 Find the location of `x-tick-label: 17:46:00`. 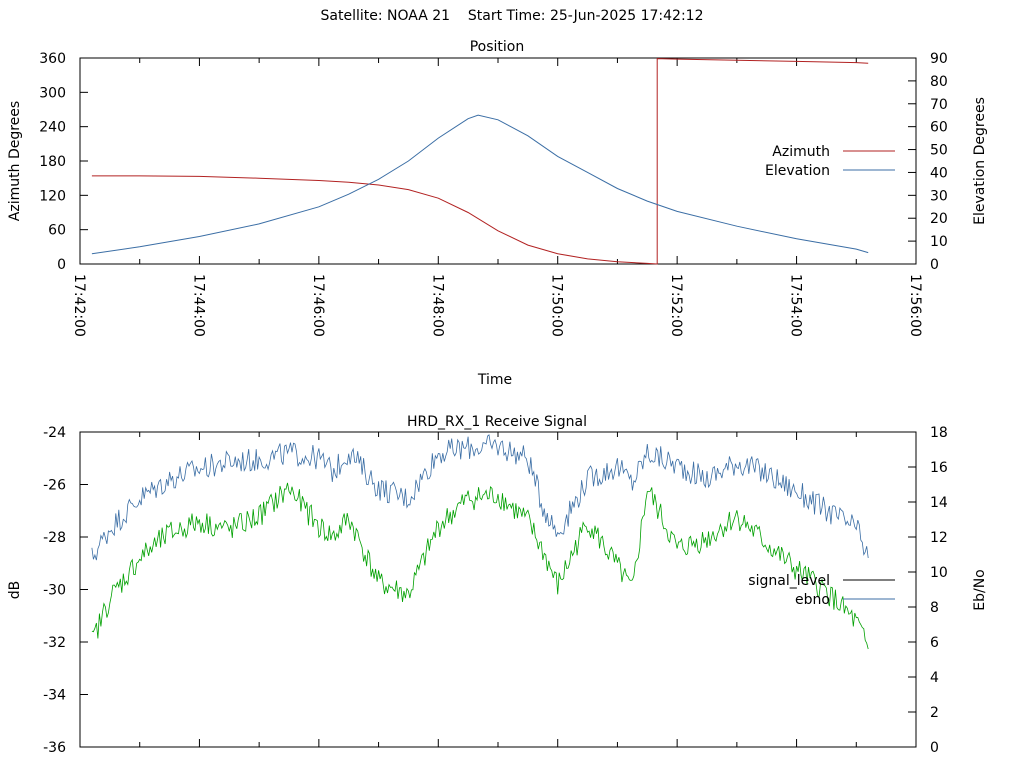

x-tick-label: 17:46:00 is located at coordinates (318, 305).